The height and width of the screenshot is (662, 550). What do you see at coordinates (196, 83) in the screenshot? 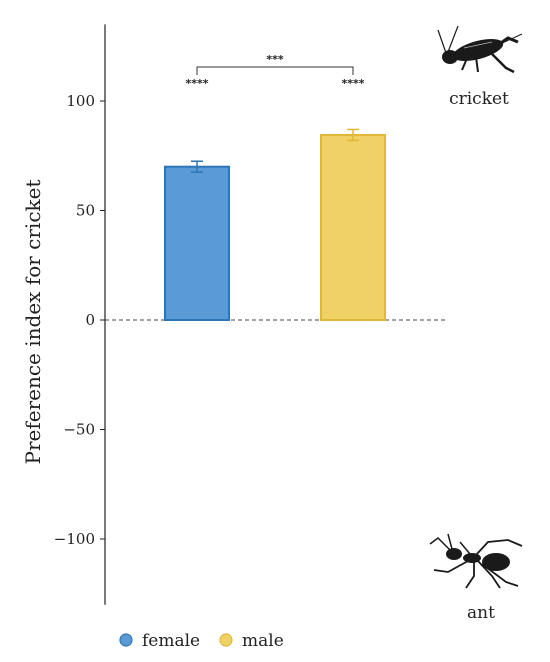
I see `significance-female: ****` at bounding box center [196, 83].